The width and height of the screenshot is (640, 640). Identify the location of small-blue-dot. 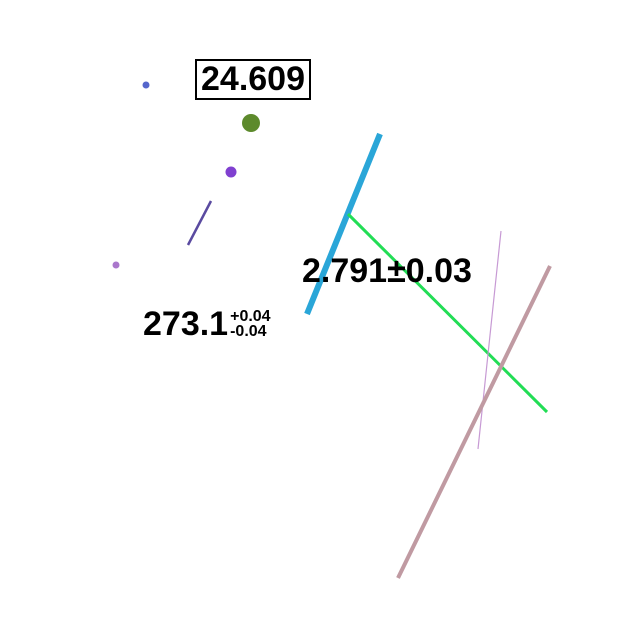
(146, 85).